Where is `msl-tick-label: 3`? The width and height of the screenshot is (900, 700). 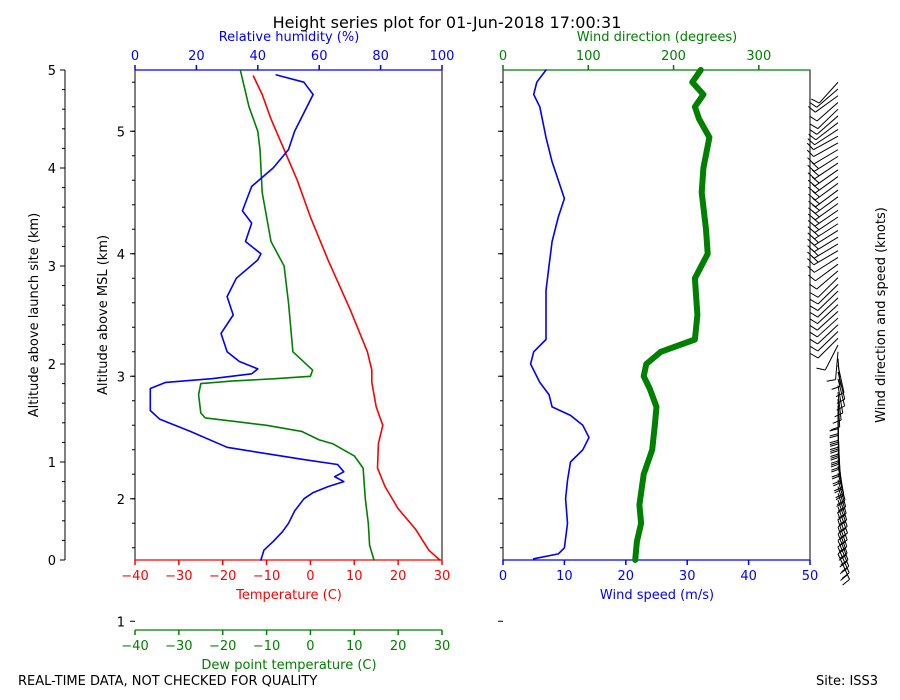
msl-tick-label: 3 is located at coordinates (121, 377).